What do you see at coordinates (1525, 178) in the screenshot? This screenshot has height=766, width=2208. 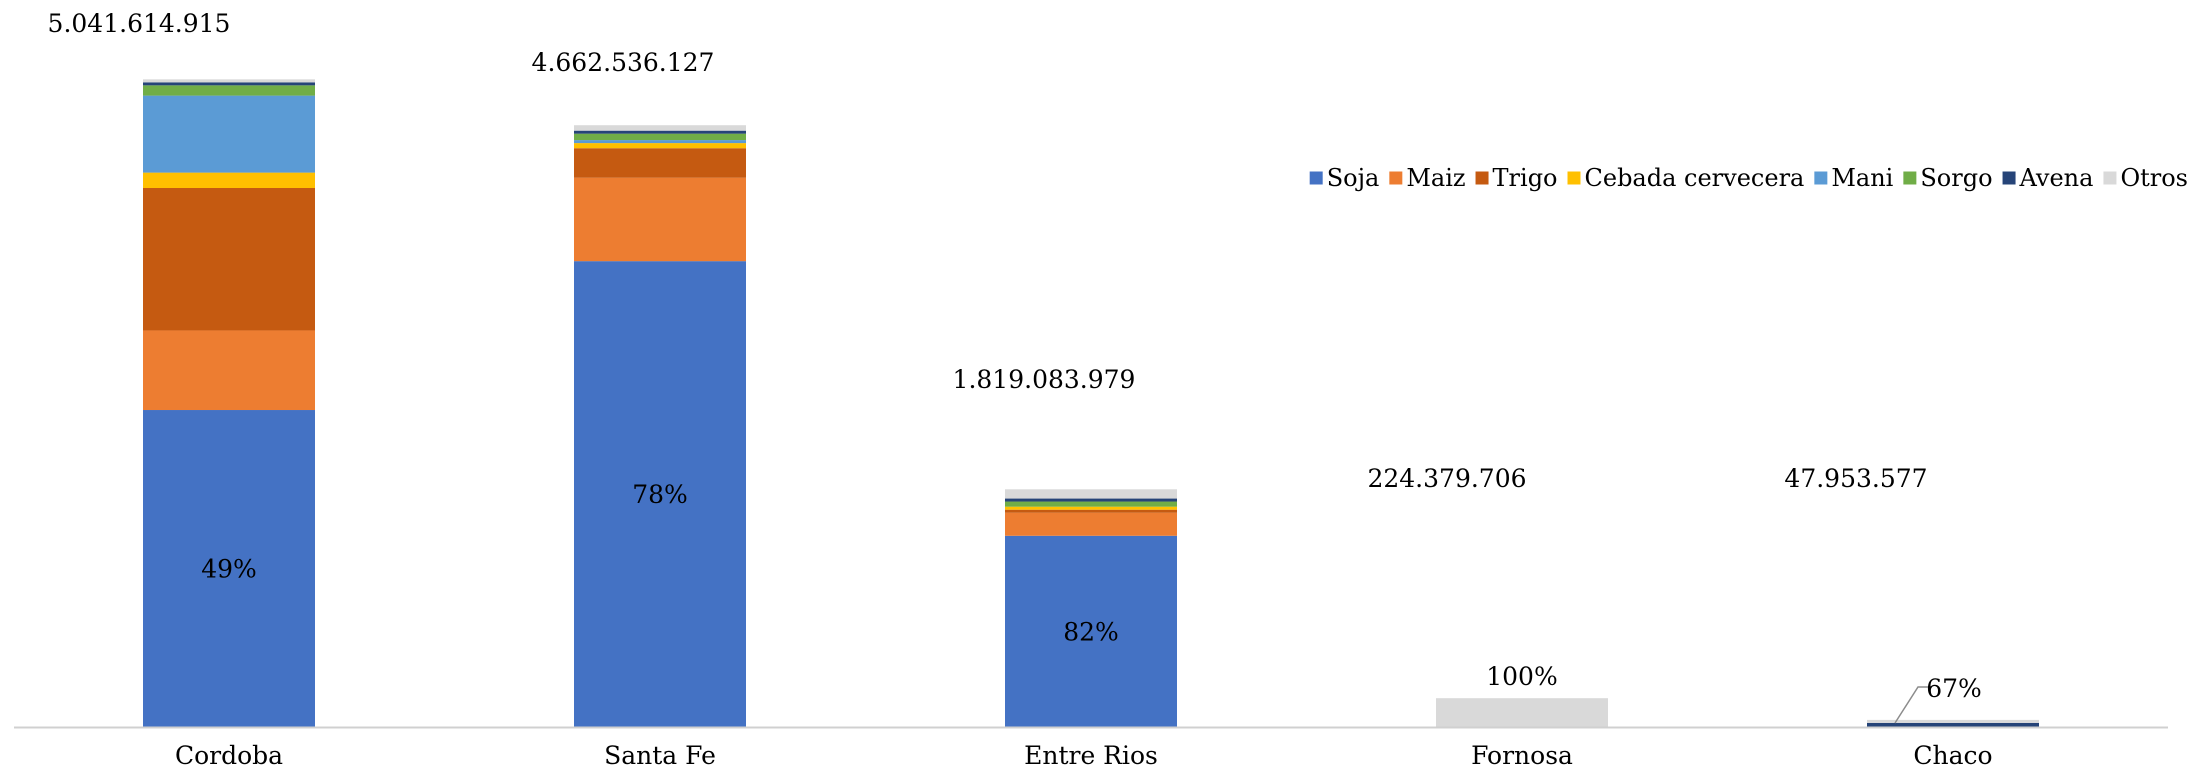 I see `legend-label-trigo: Trigo` at bounding box center [1525, 178].